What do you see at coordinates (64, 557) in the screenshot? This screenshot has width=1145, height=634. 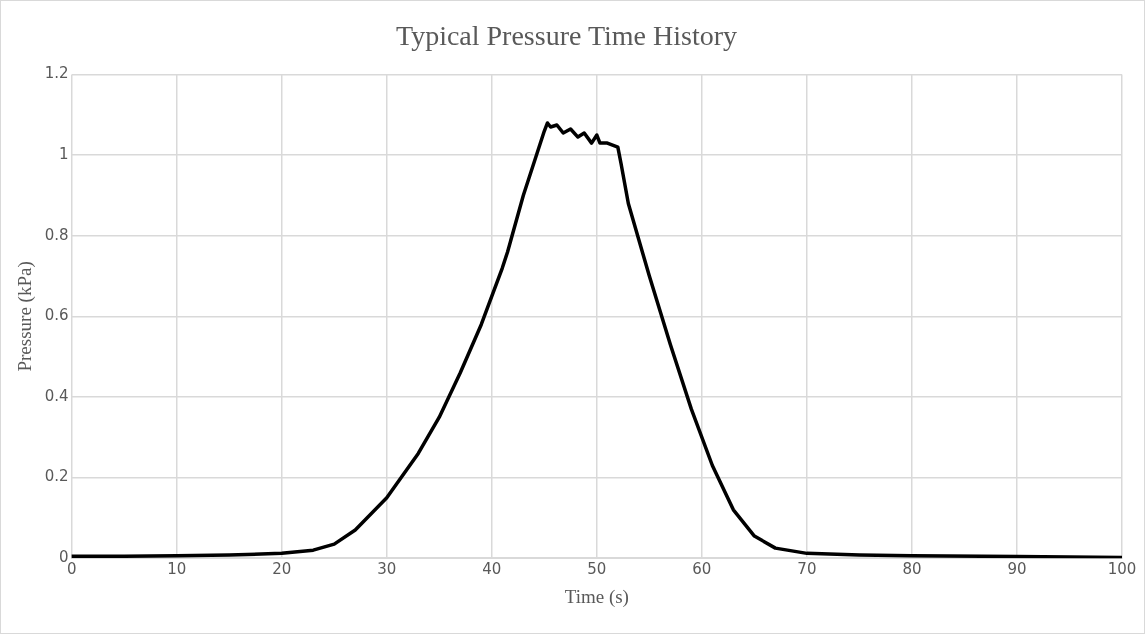 I see `y-tick-label: 0` at bounding box center [64, 557].